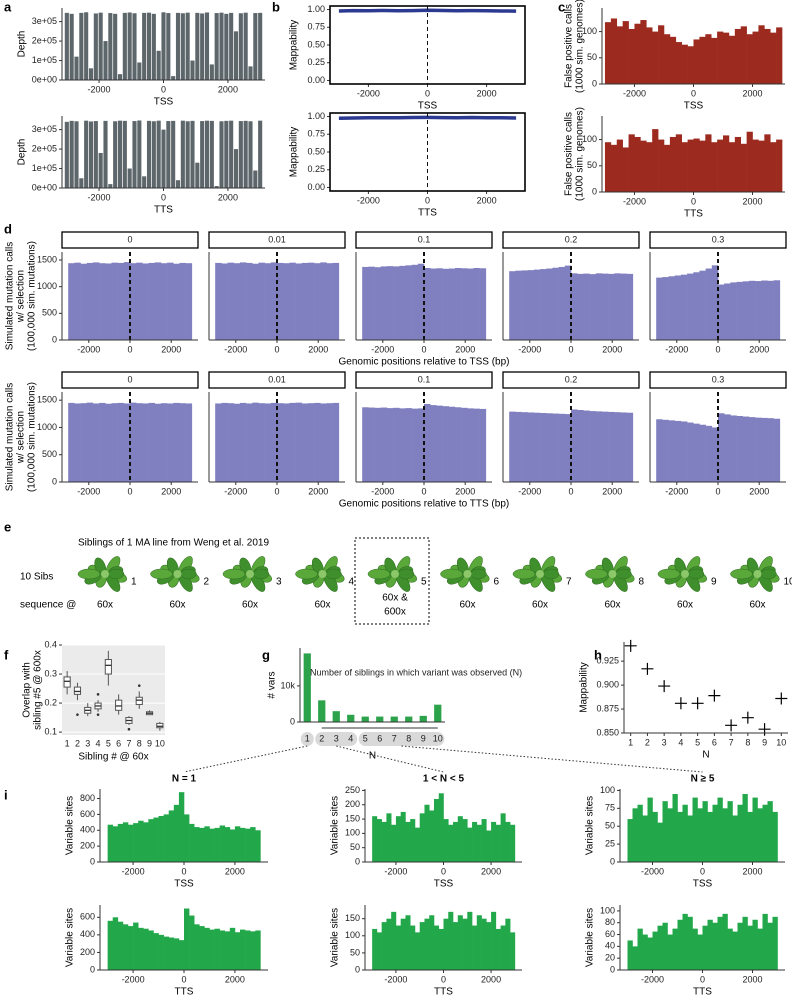  Describe the element at coordinates (177, 605) in the screenshot. I see `coverage: 60x` at that location.